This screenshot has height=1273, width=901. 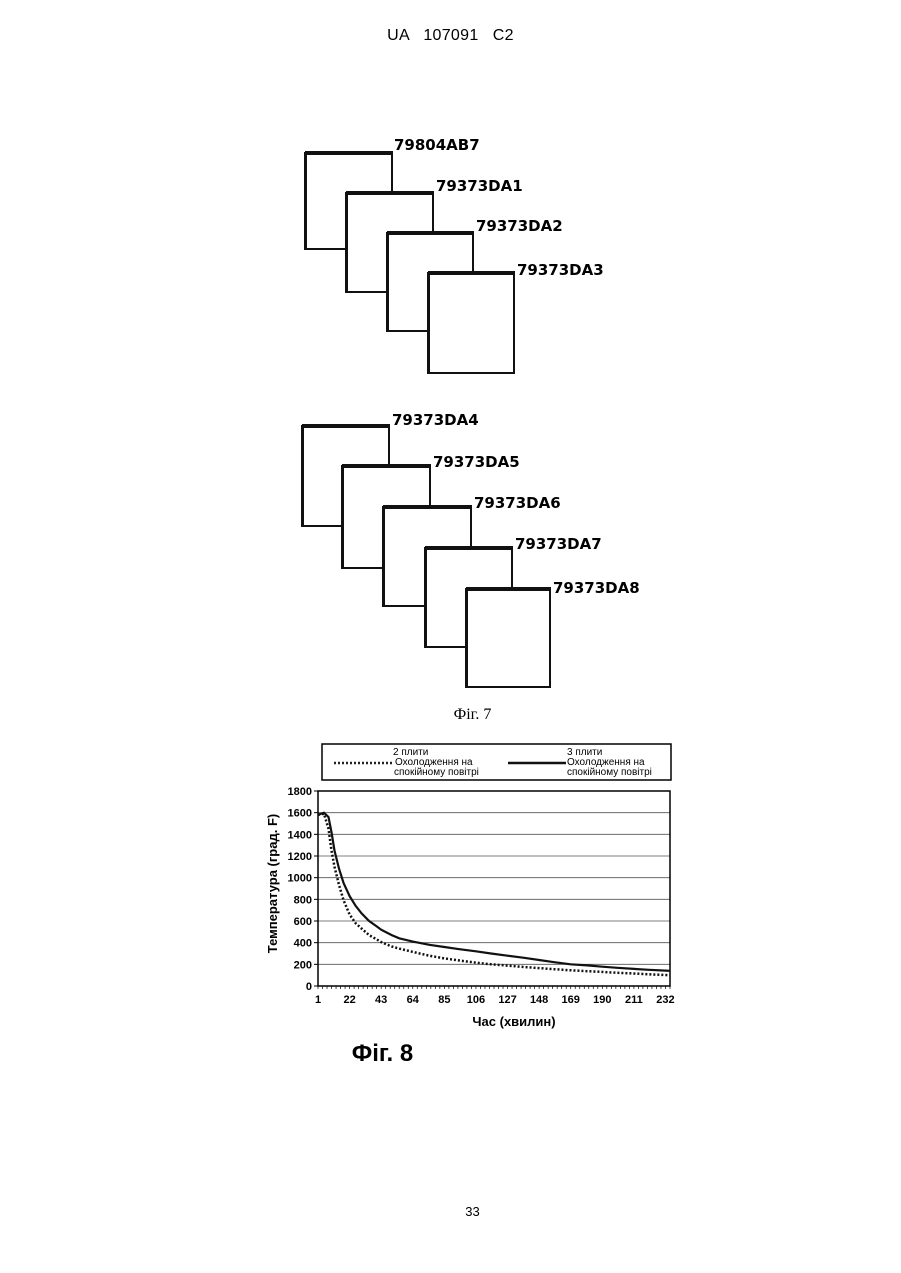 What do you see at coordinates (309, 987) in the screenshot?
I see `y-tick-label: 0` at bounding box center [309, 987].